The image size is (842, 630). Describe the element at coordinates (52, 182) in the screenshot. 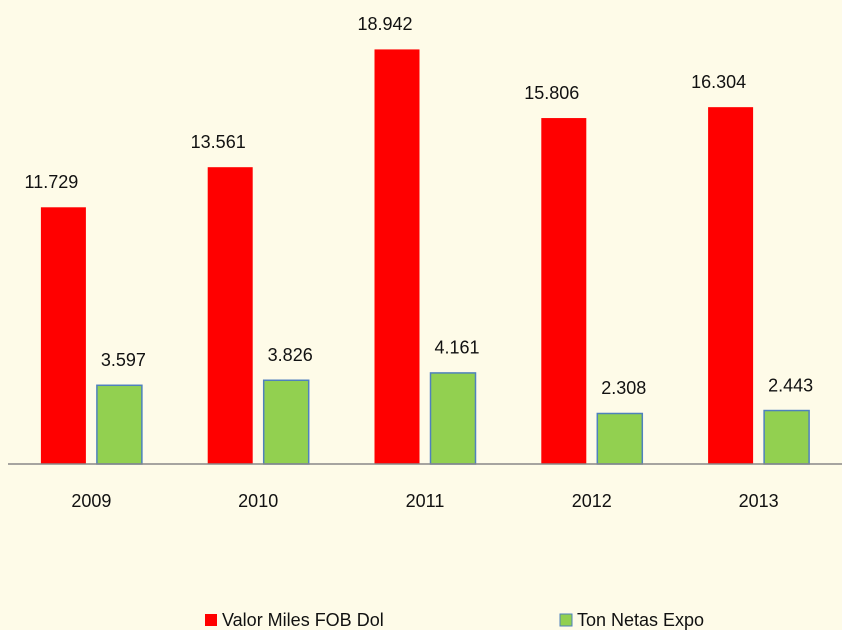

I see `data-label: 11.729` at that location.